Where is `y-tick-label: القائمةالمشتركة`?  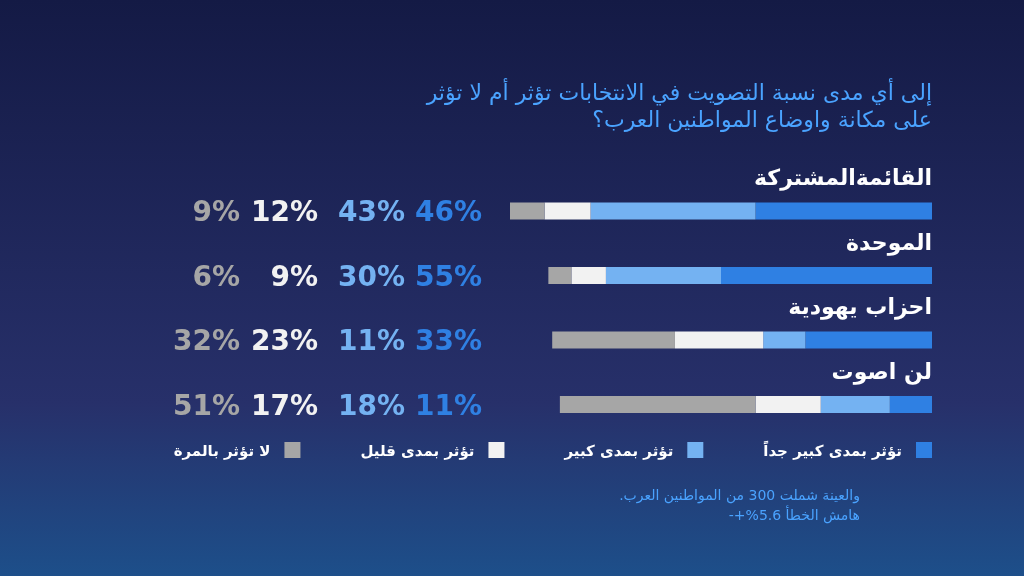
y-tick-label: القائمةالمشتركة is located at coordinates (843, 178).